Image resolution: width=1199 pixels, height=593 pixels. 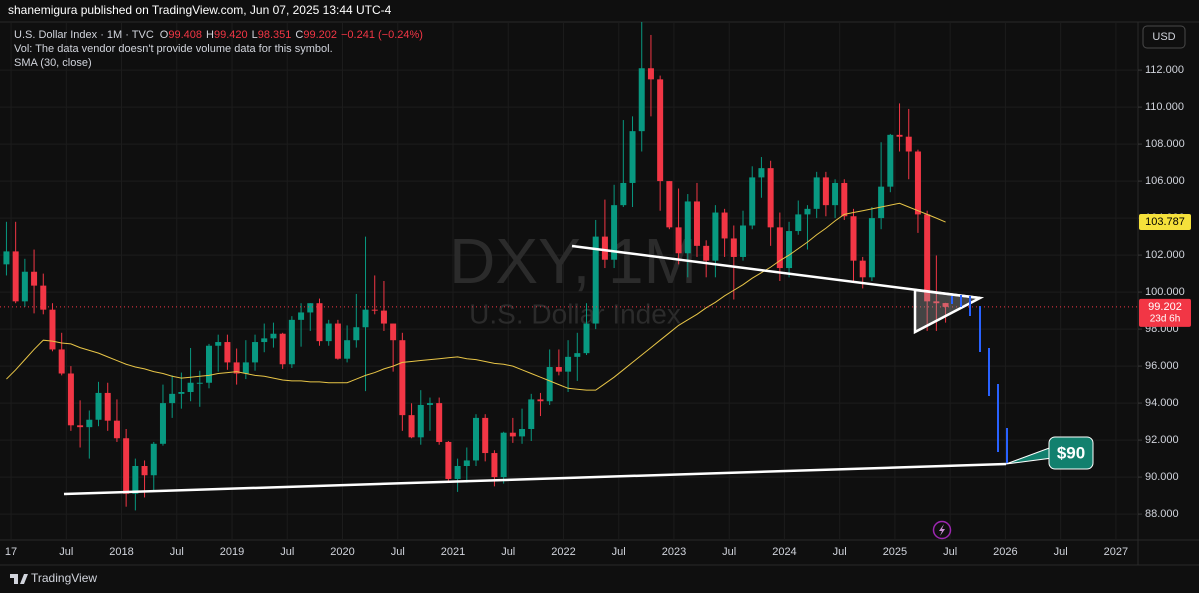 I want to click on x-tick-label: 2026, so click(x=1005, y=552).